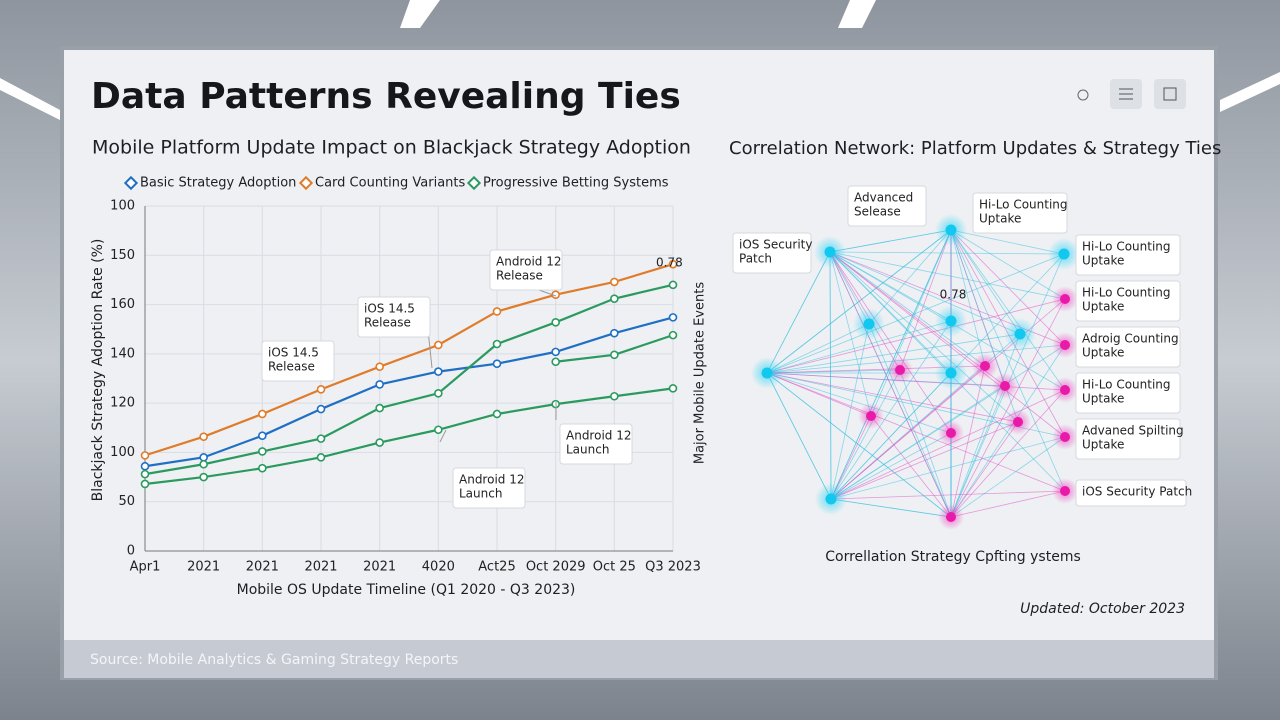  I want to click on network-label: iOS Security Patch, so click(1137, 492).